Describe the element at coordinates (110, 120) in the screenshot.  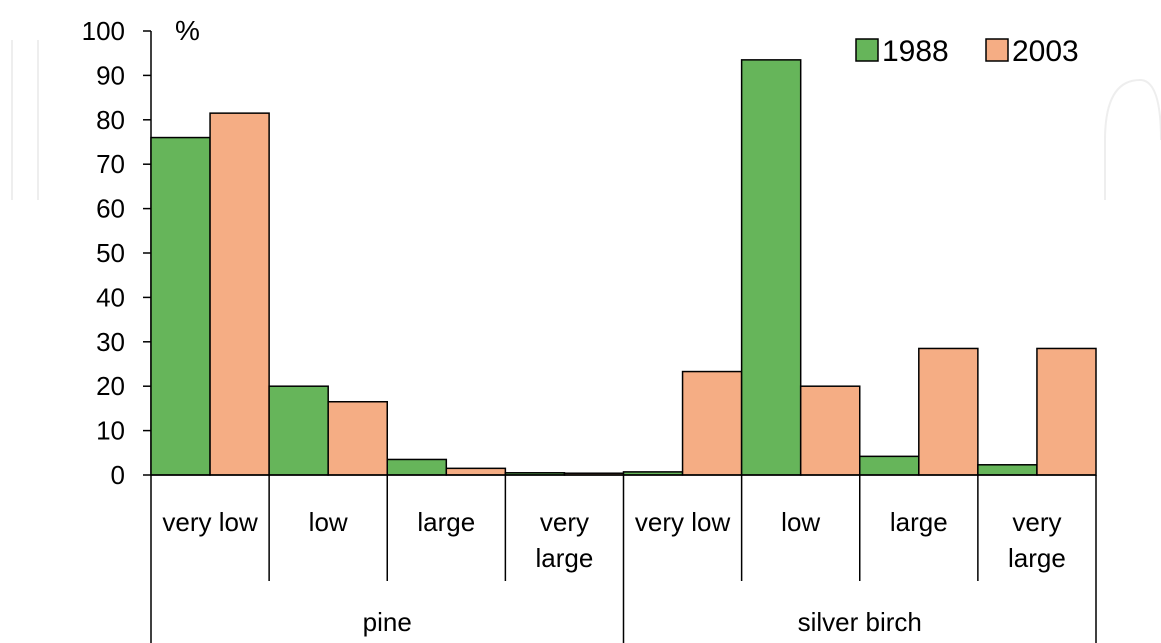
I see `y-tick-label: 80` at that location.